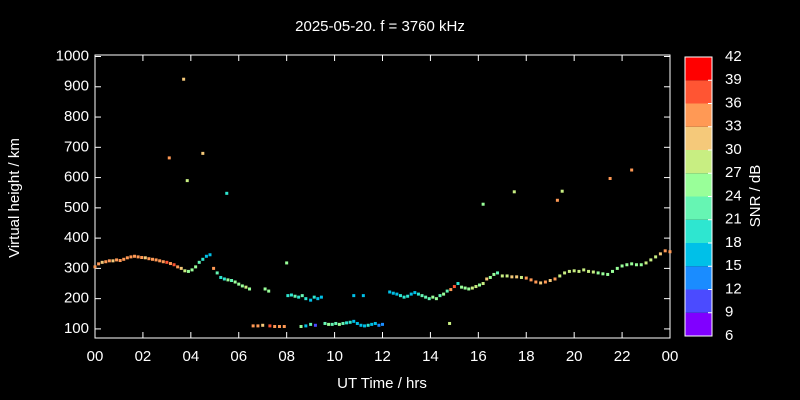 This screenshot has width=800, height=400. I want to click on colorbar-tick-label: 24, so click(733, 195).